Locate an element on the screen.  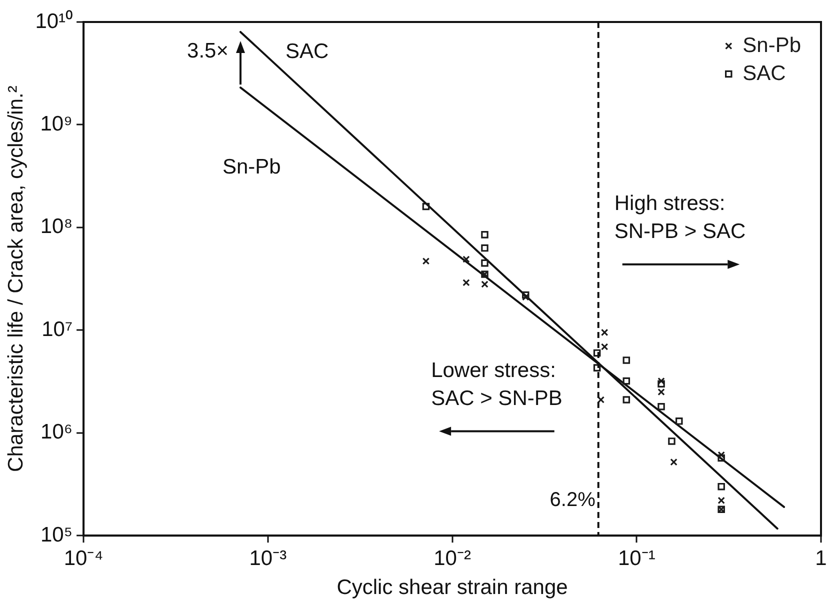
legend-label: Sn-Pb is located at coordinates (772, 45).